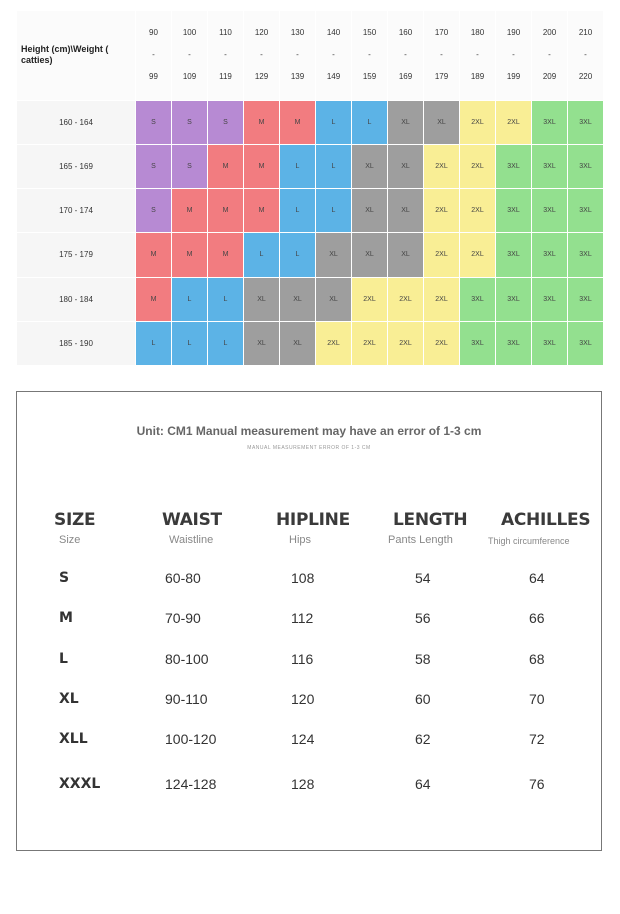  Describe the element at coordinates (423, 618) in the screenshot. I see `length-value: 56` at that location.